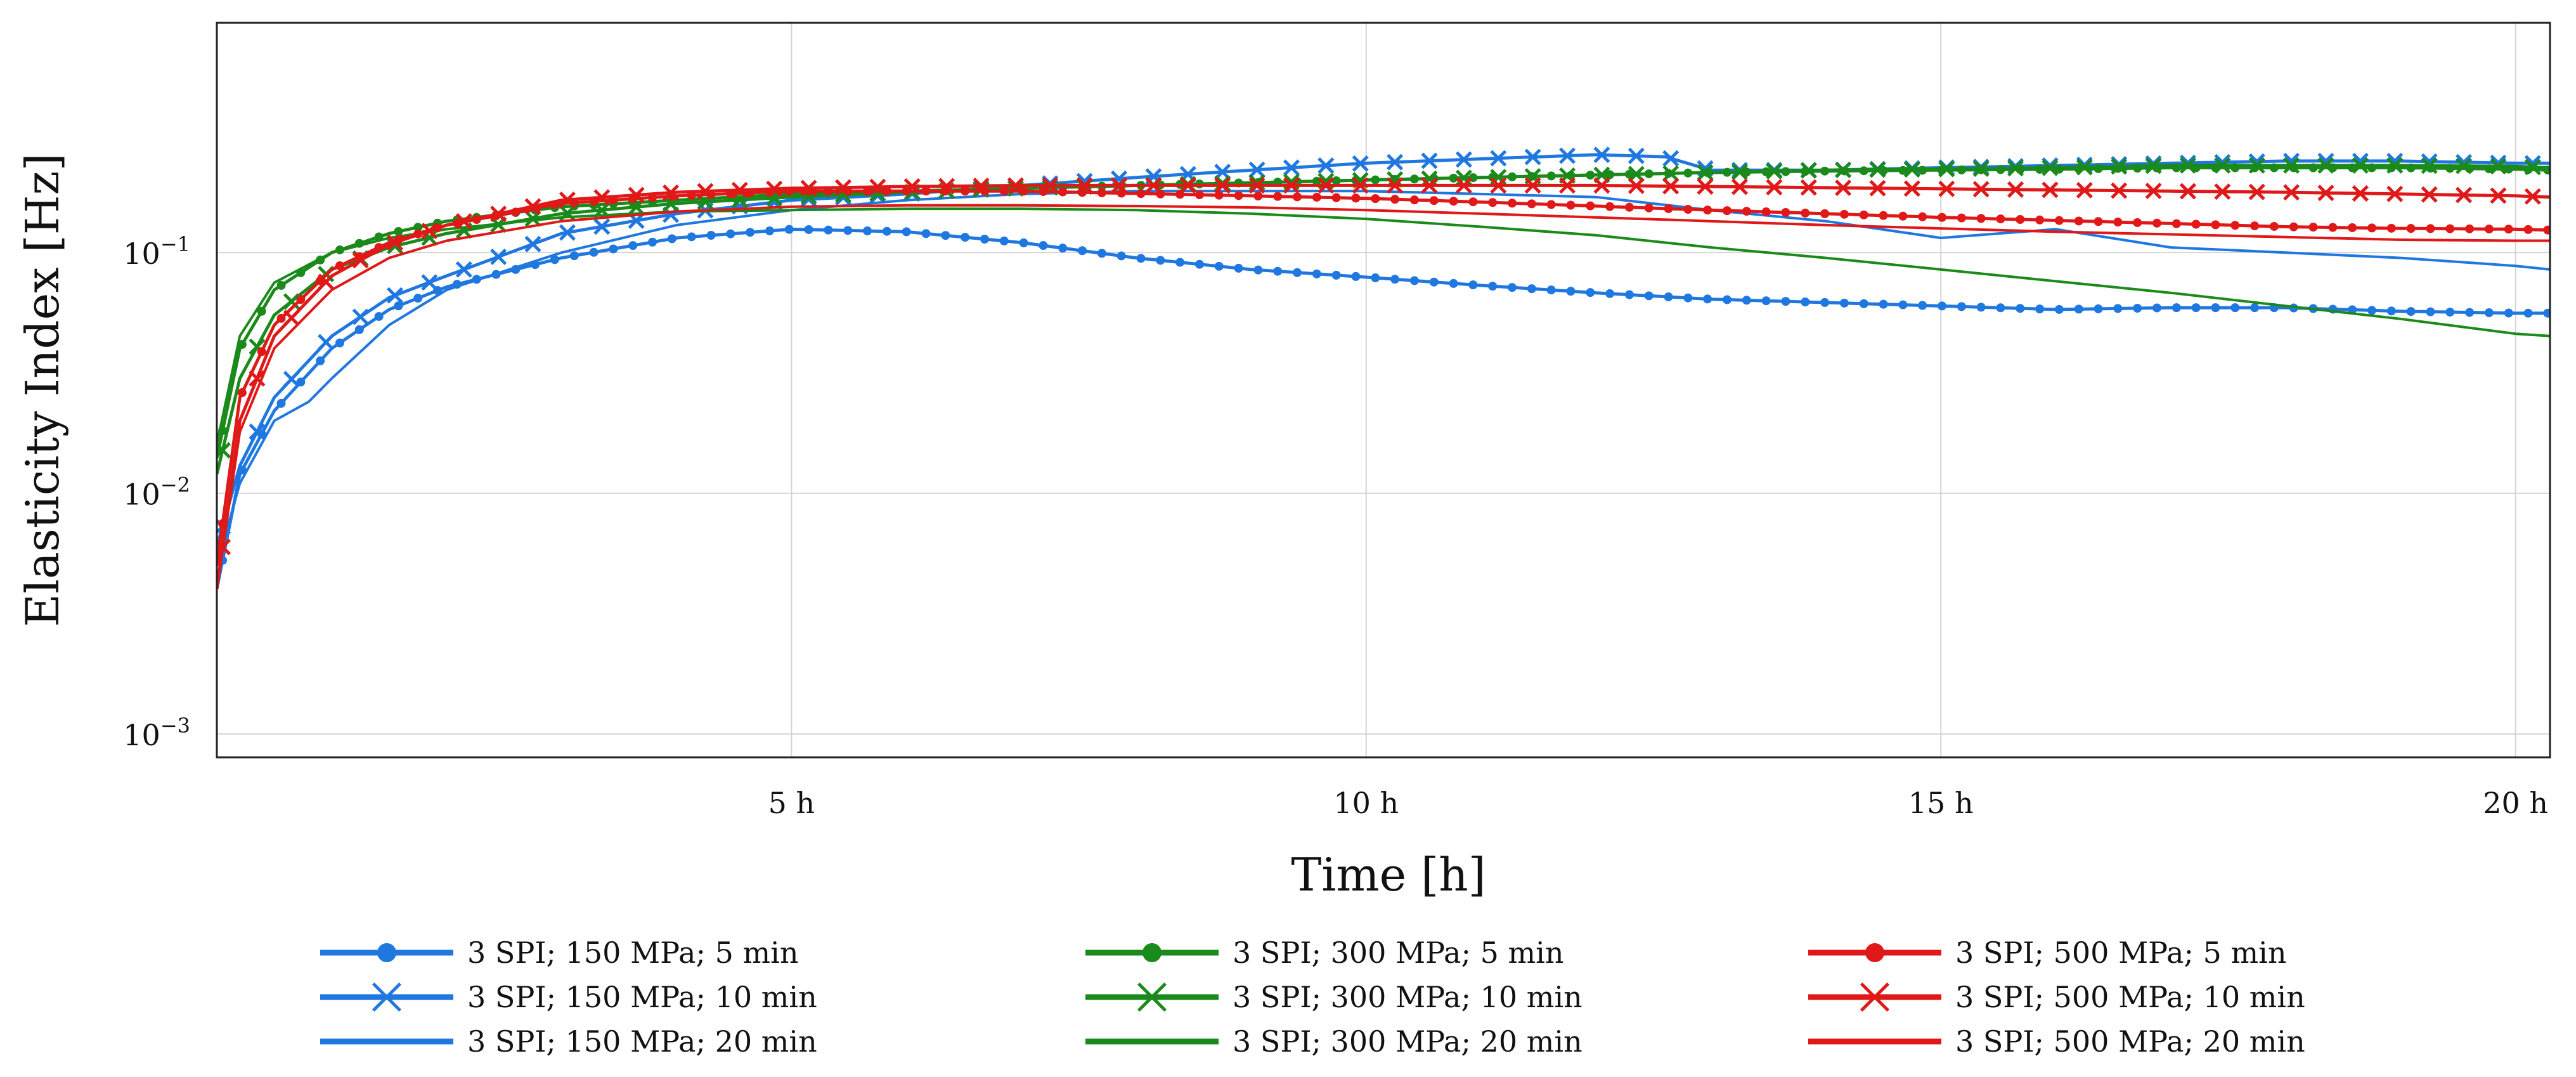 Image resolution: width=2576 pixels, height=1077 pixels. I want to click on legend-label: 3 SPI; 300 MPa; 20 min, so click(1407, 1041).